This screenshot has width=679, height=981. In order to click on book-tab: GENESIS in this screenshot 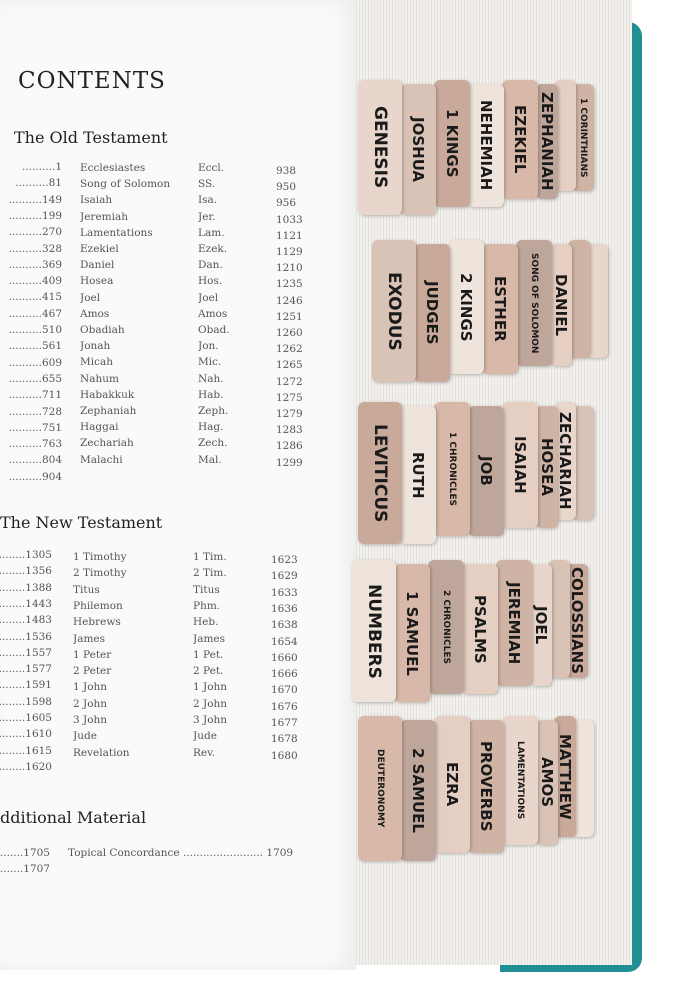, I will do `click(380, 147)`.